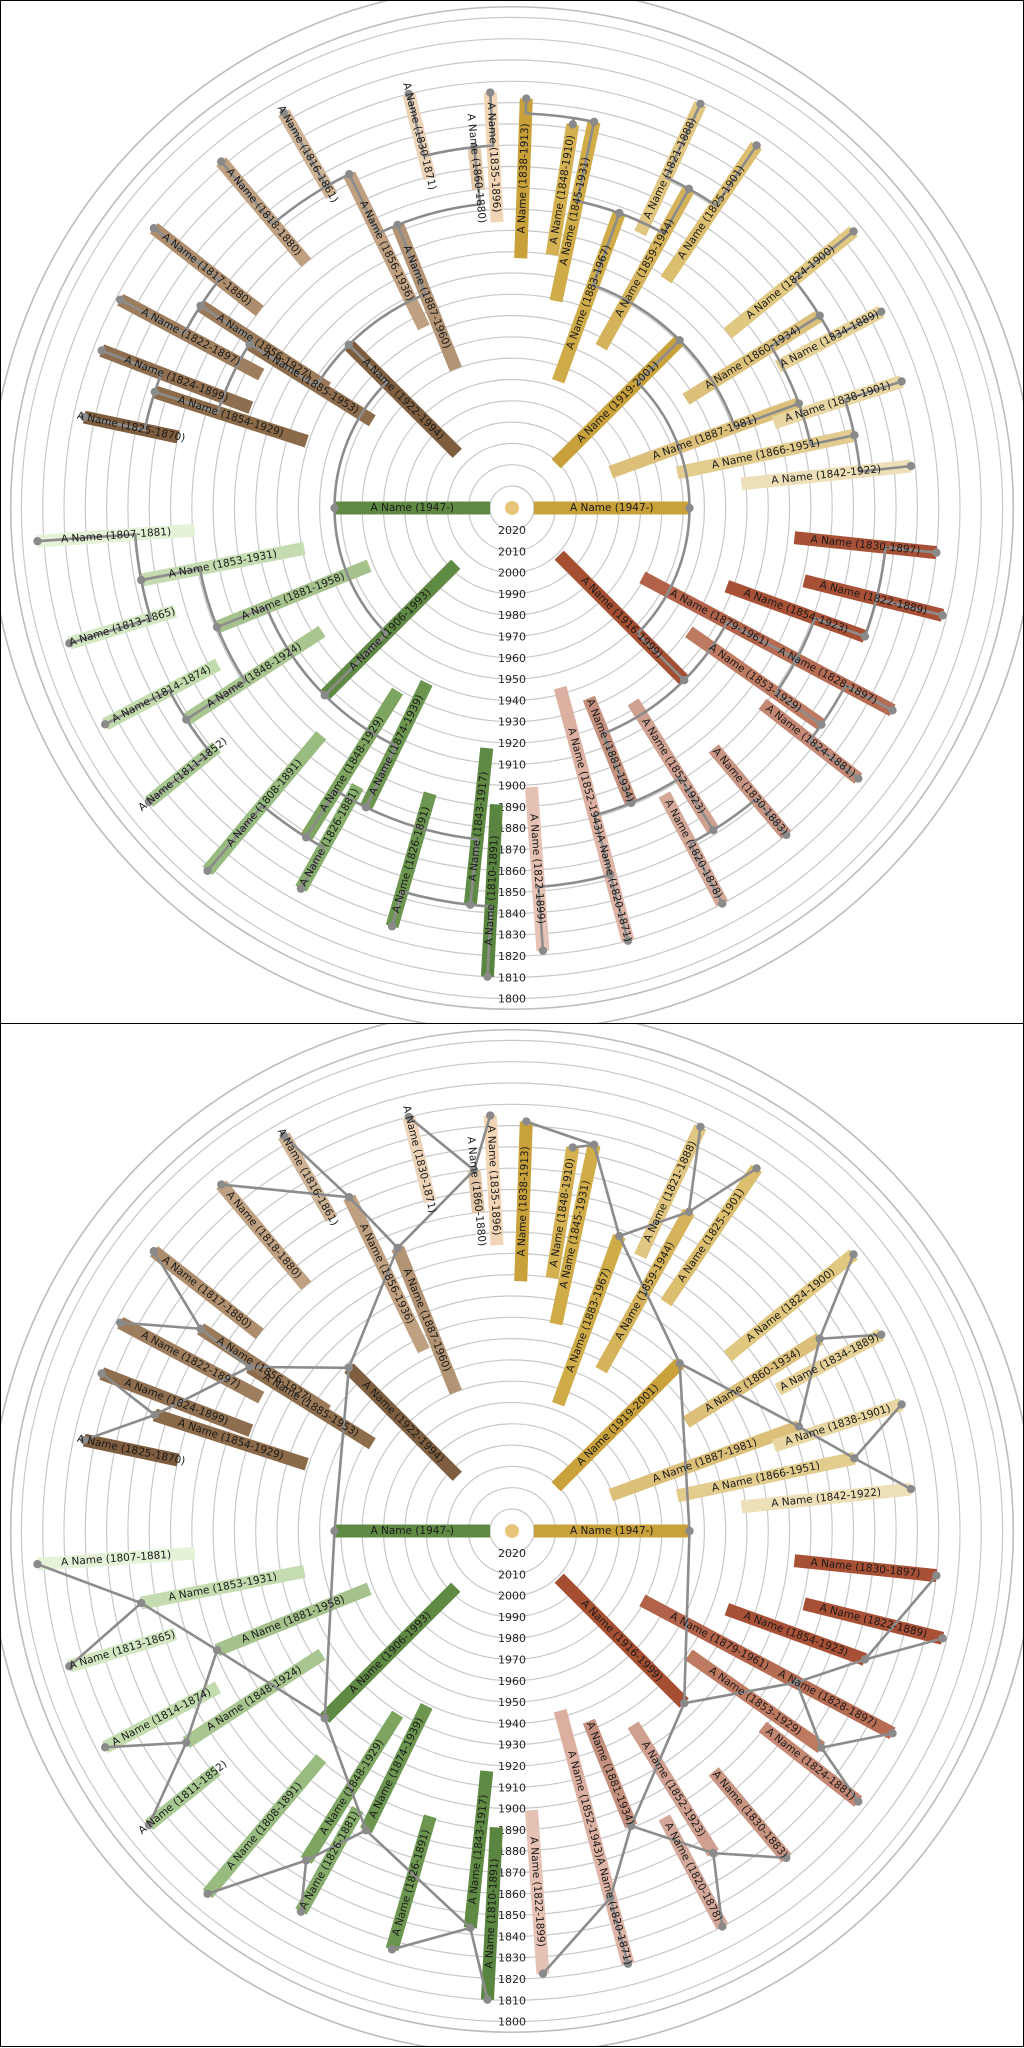 Image resolution: width=1024 pixels, height=2048 pixels. Describe the element at coordinates (494, 157) in the screenshot. I see `person-label: A Name (1835-1896)` at that location.